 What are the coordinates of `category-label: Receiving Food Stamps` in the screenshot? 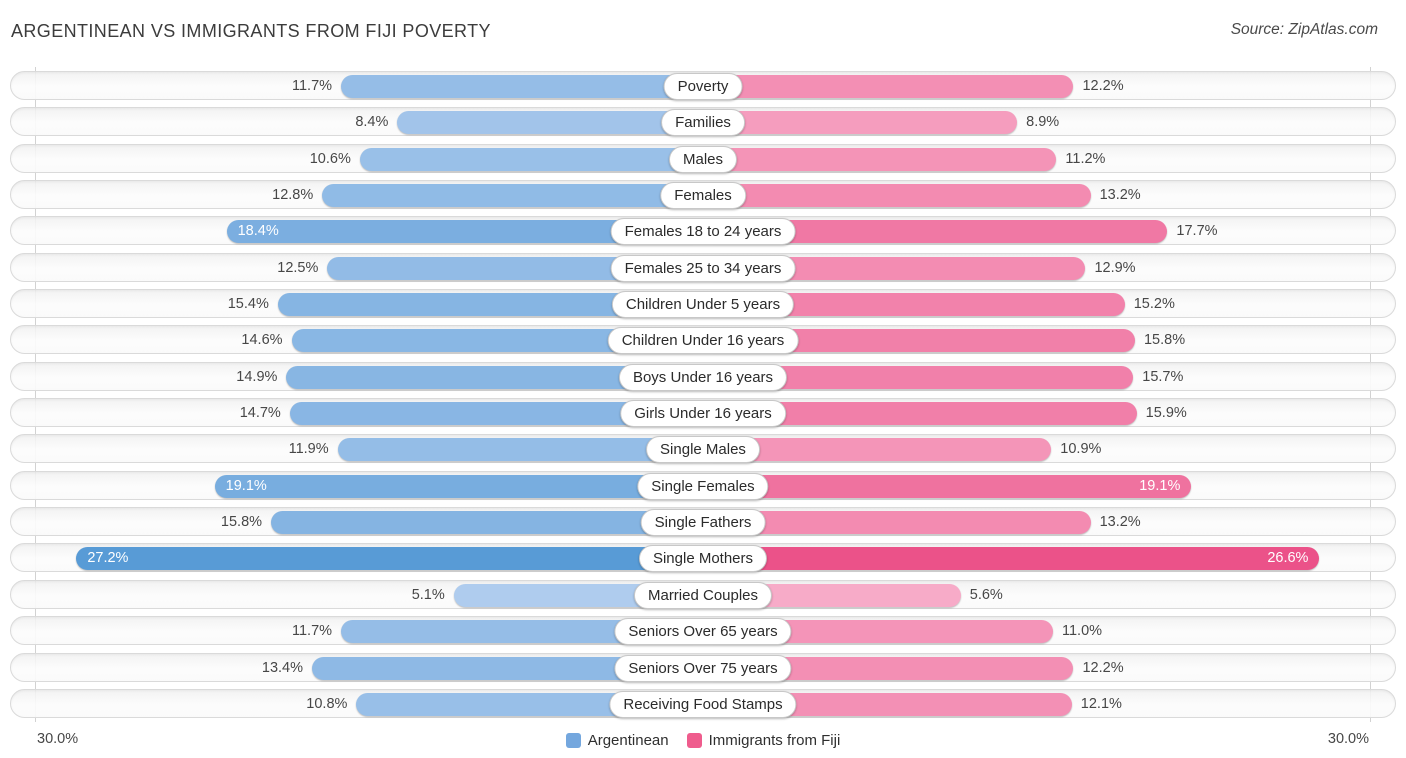 It's located at (703, 704).